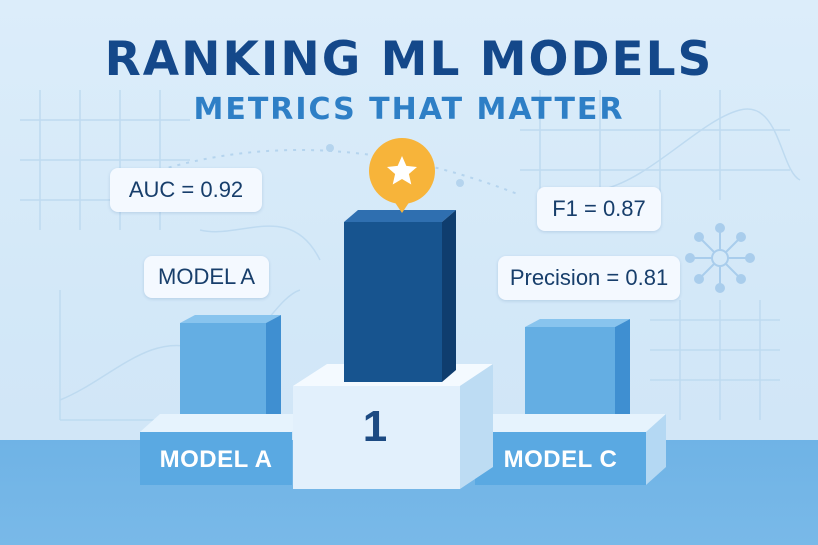 The height and width of the screenshot is (545, 818). What do you see at coordinates (375, 426) in the screenshot?
I see `rank-number: 1` at bounding box center [375, 426].